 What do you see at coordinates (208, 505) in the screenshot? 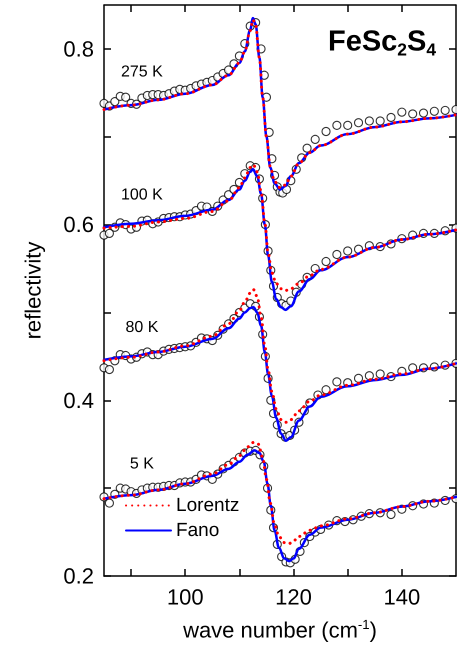
I see `legend-label: Lorentz` at bounding box center [208, 505].